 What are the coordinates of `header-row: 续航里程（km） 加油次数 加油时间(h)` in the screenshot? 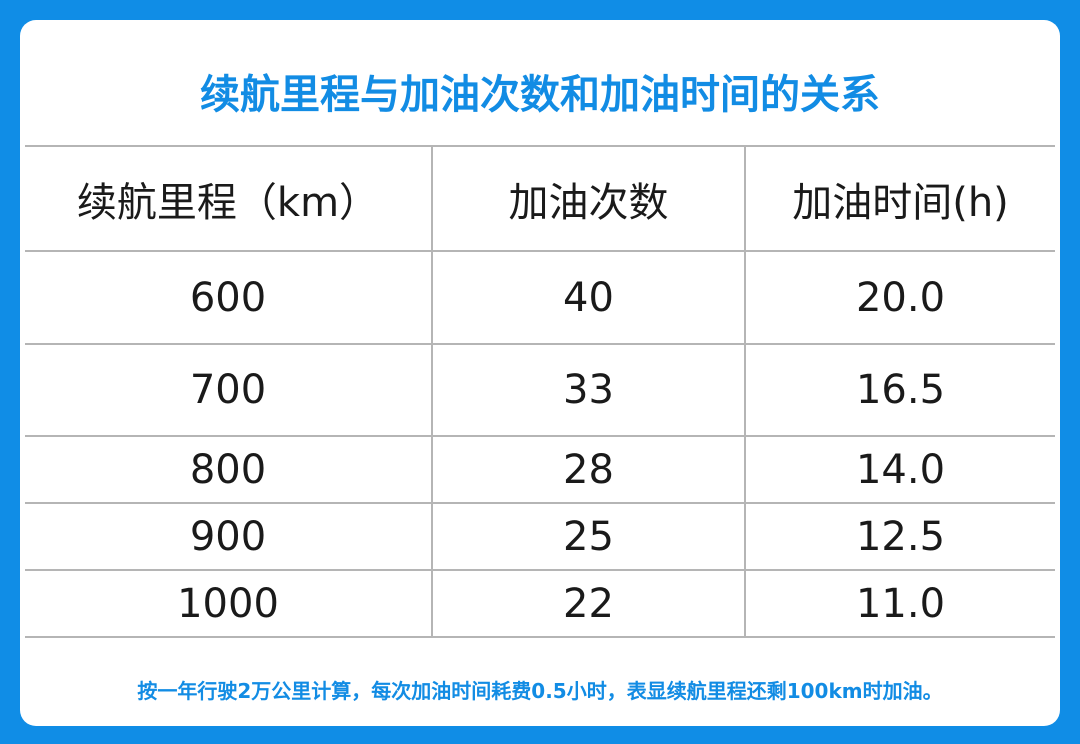 It's located at (540, 198).